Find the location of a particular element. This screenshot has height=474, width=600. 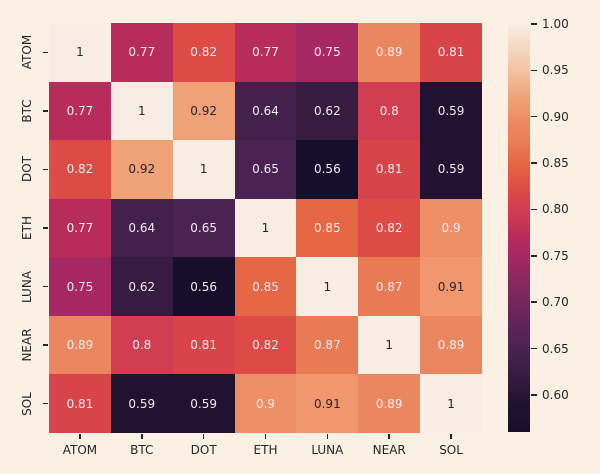

heatmap-cell: 0.91 is located at coordinates (327, 403).